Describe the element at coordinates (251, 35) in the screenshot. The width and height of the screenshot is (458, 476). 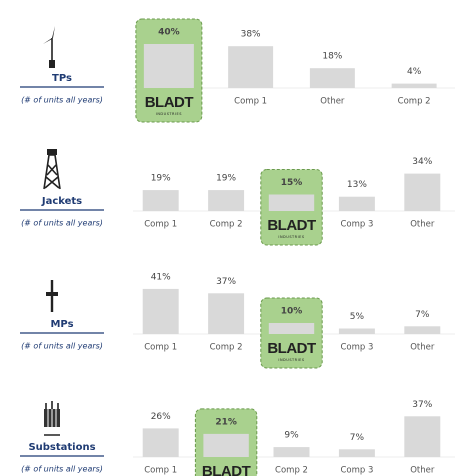
I see `value-label: 38%` at that location.